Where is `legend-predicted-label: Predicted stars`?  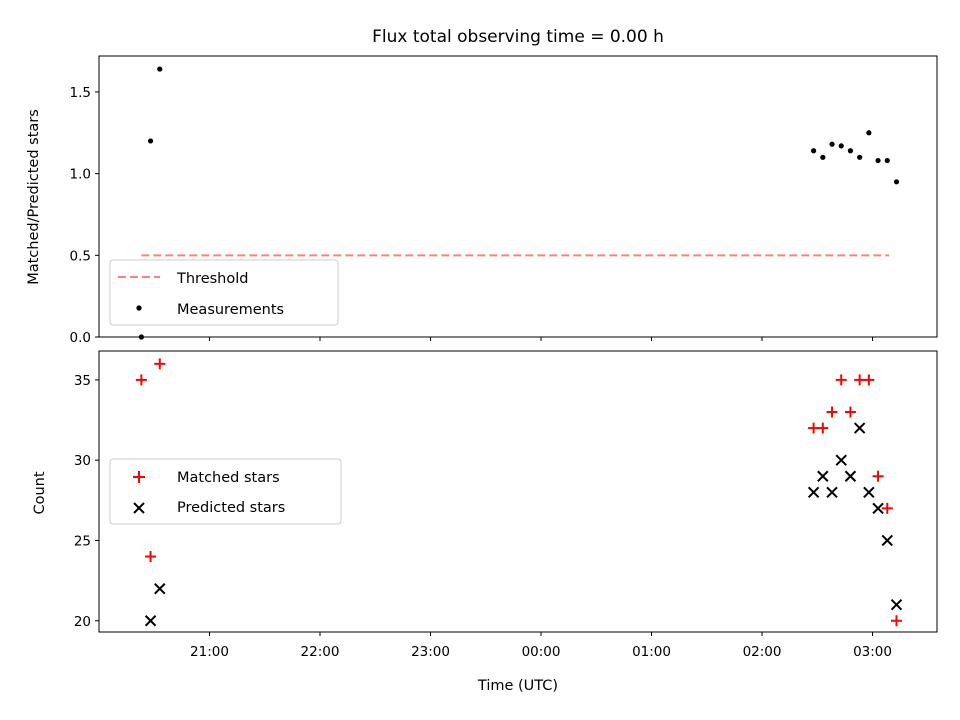
legend-predicted-label: Predicted stars is located at coordinates (231, 508).